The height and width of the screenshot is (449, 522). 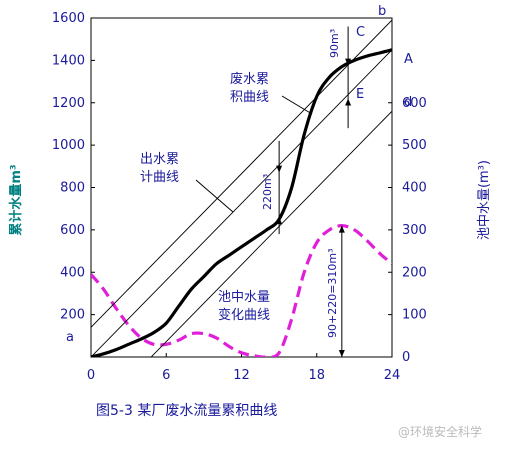 I want to click on chart-title: 图5-3 某厂废水流量累积曲线, so click(x=186, y=411).